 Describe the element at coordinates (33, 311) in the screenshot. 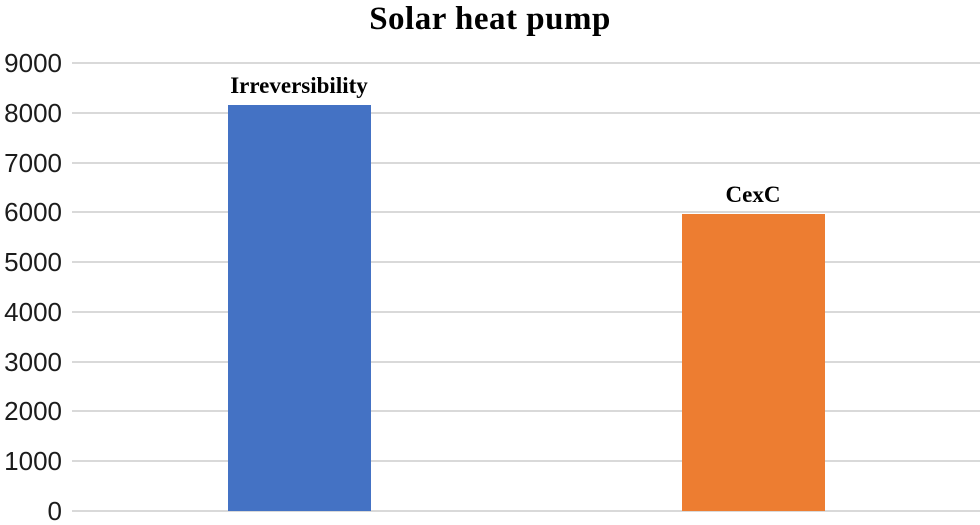

I see `y-tick-label: 4000` at that location.